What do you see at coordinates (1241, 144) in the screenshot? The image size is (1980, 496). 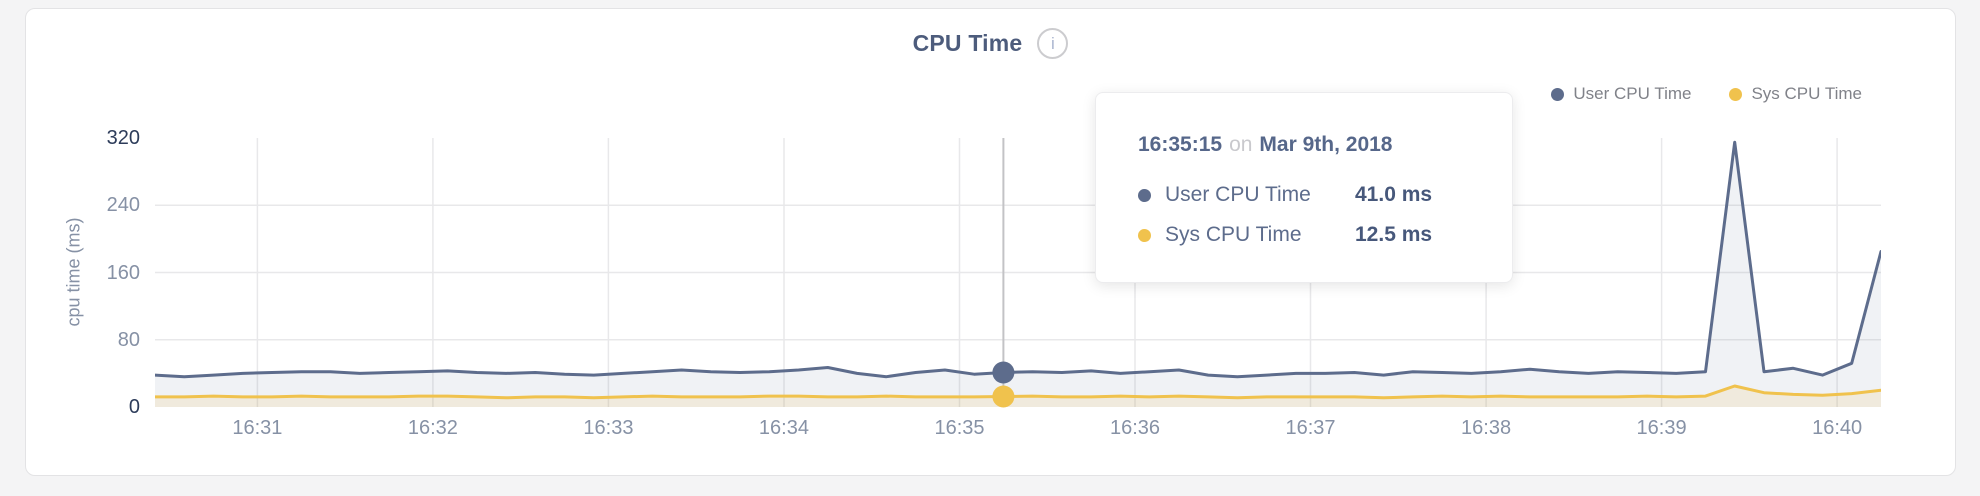 I see `tooltip-connector: on` at bounding box center [1241, 144].